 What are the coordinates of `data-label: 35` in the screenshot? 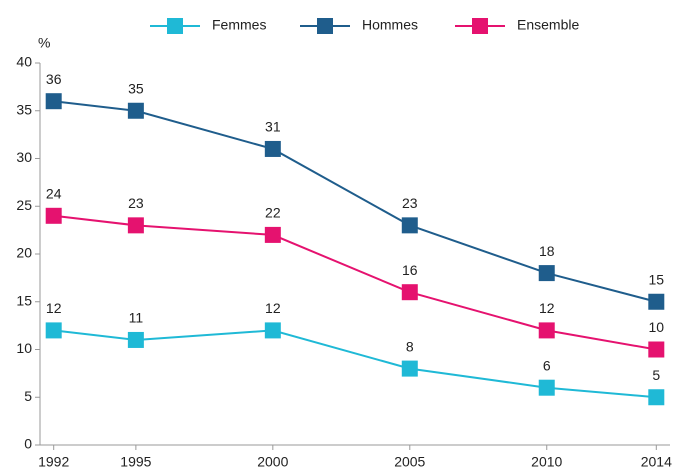 It's located at (136, 88).